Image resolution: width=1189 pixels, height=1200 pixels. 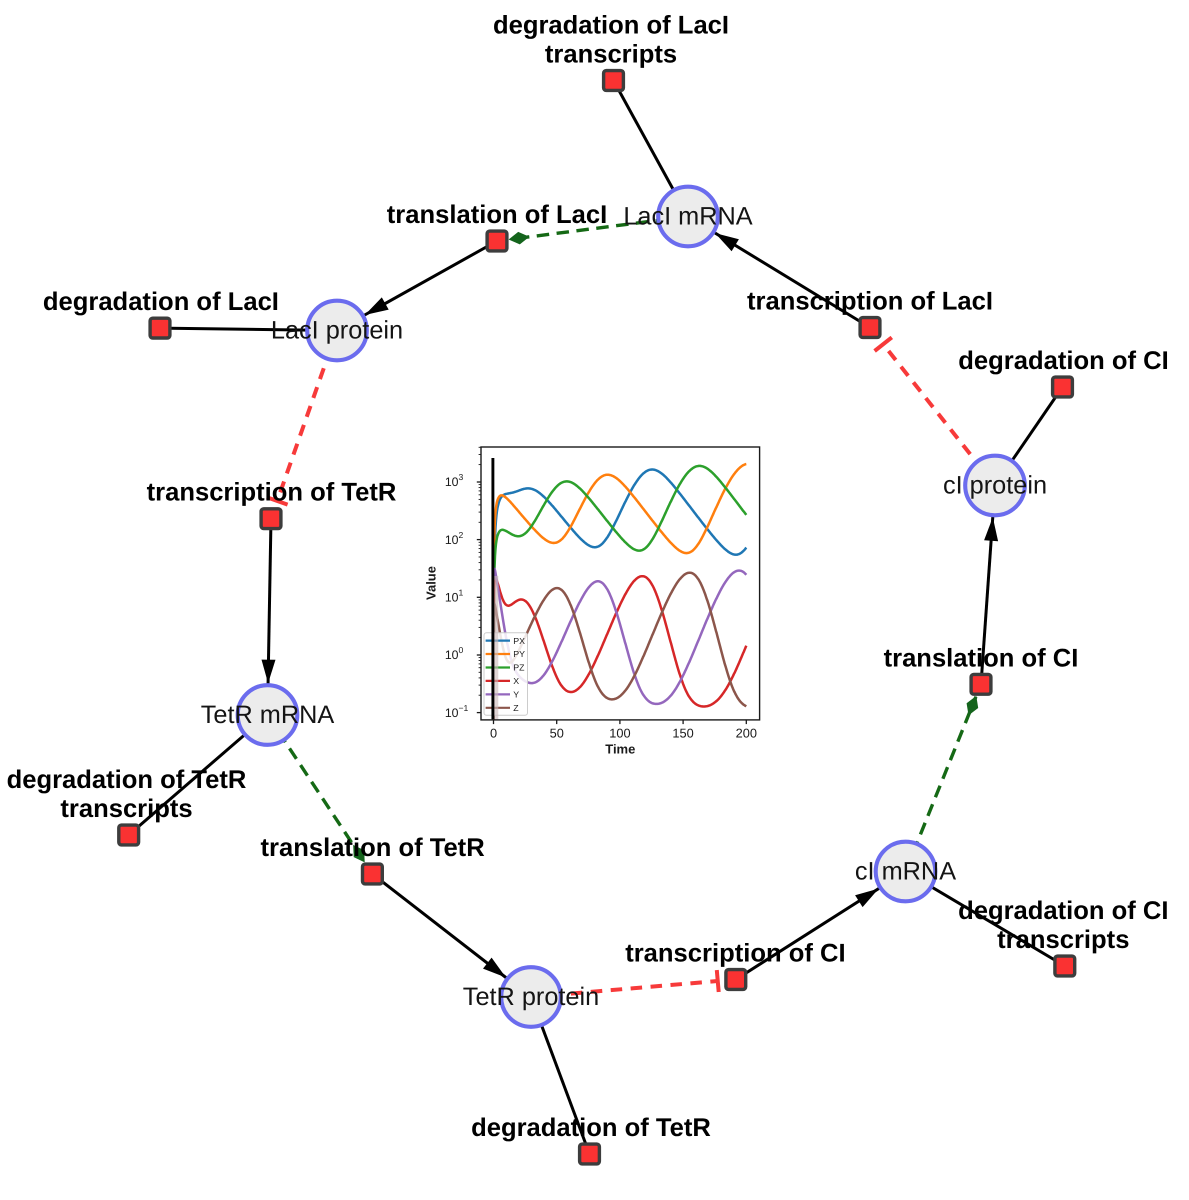 I want to click on svg-text: PY, so click(x=519, y=654).